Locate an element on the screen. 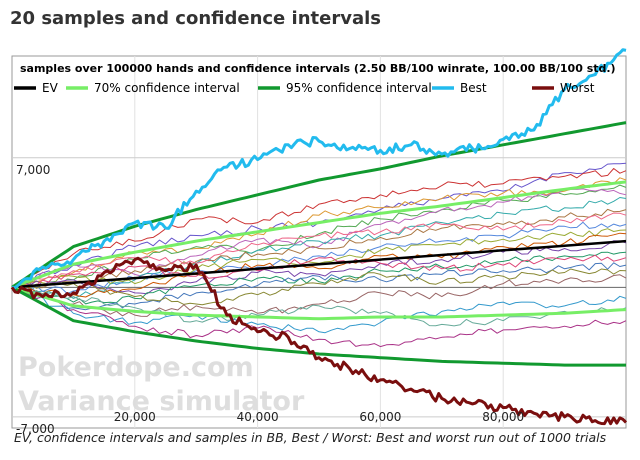 This screenshot has height=460, width=640. legend-label: EV is located at coordinates (50, 88).